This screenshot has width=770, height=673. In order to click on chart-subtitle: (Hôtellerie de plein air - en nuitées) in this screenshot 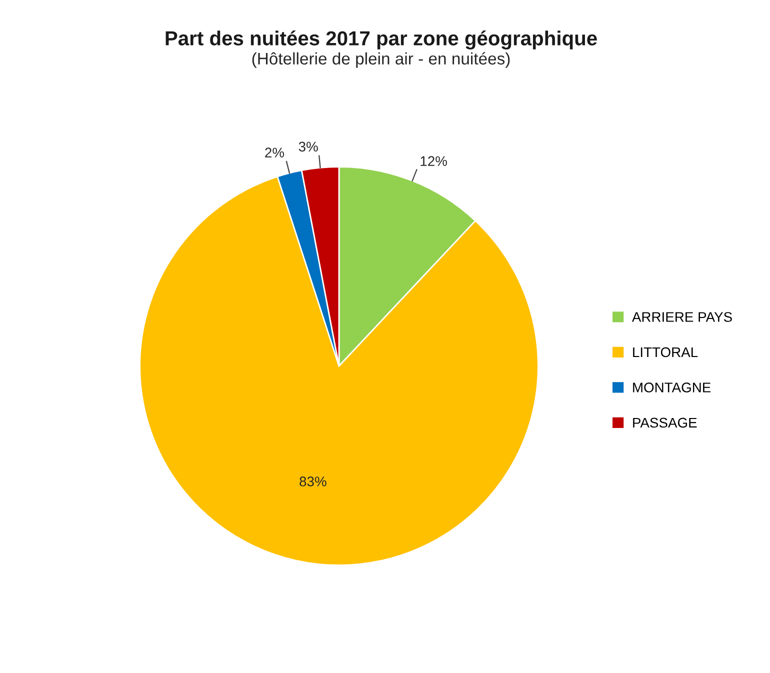, I will do `click(381, 60)`.